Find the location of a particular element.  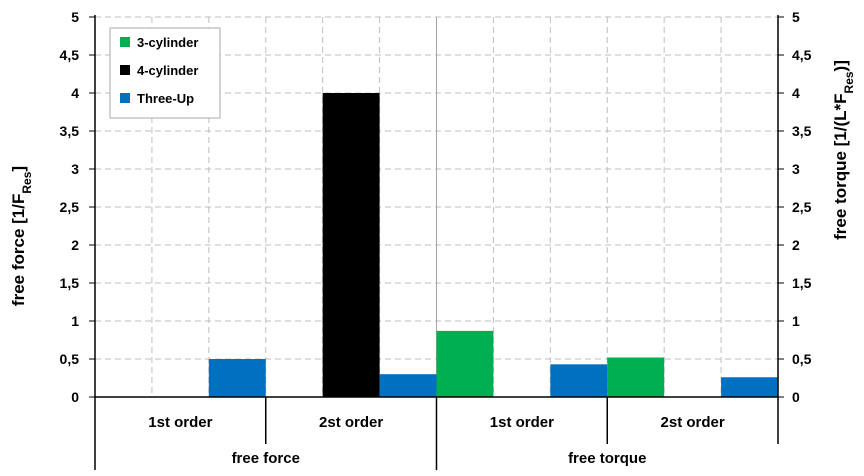

y-tick-label-left: 0,5 is located at coordinates (70, 359).